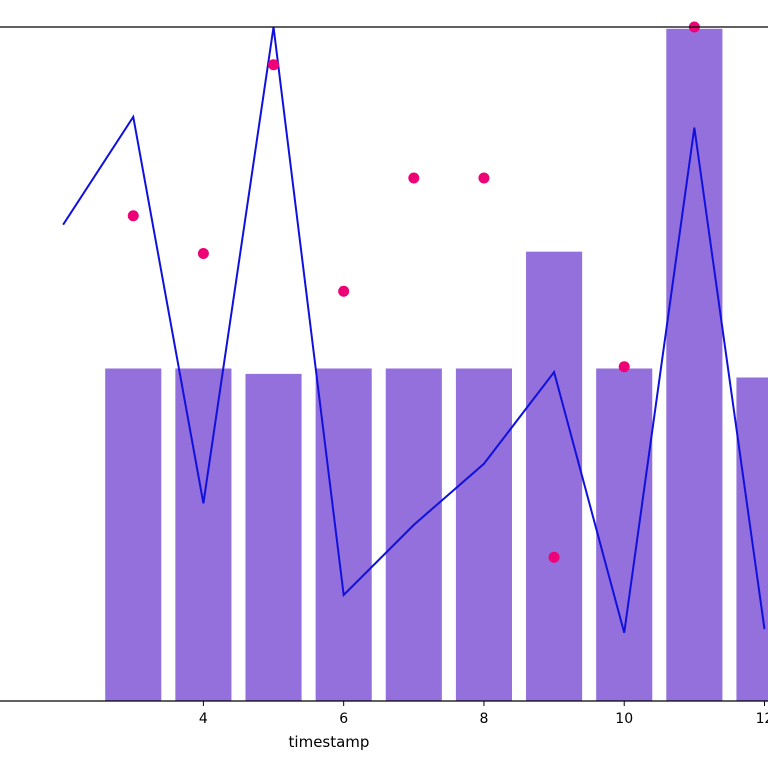  I want to click on x-tick-label: 12, so click(762, 719).